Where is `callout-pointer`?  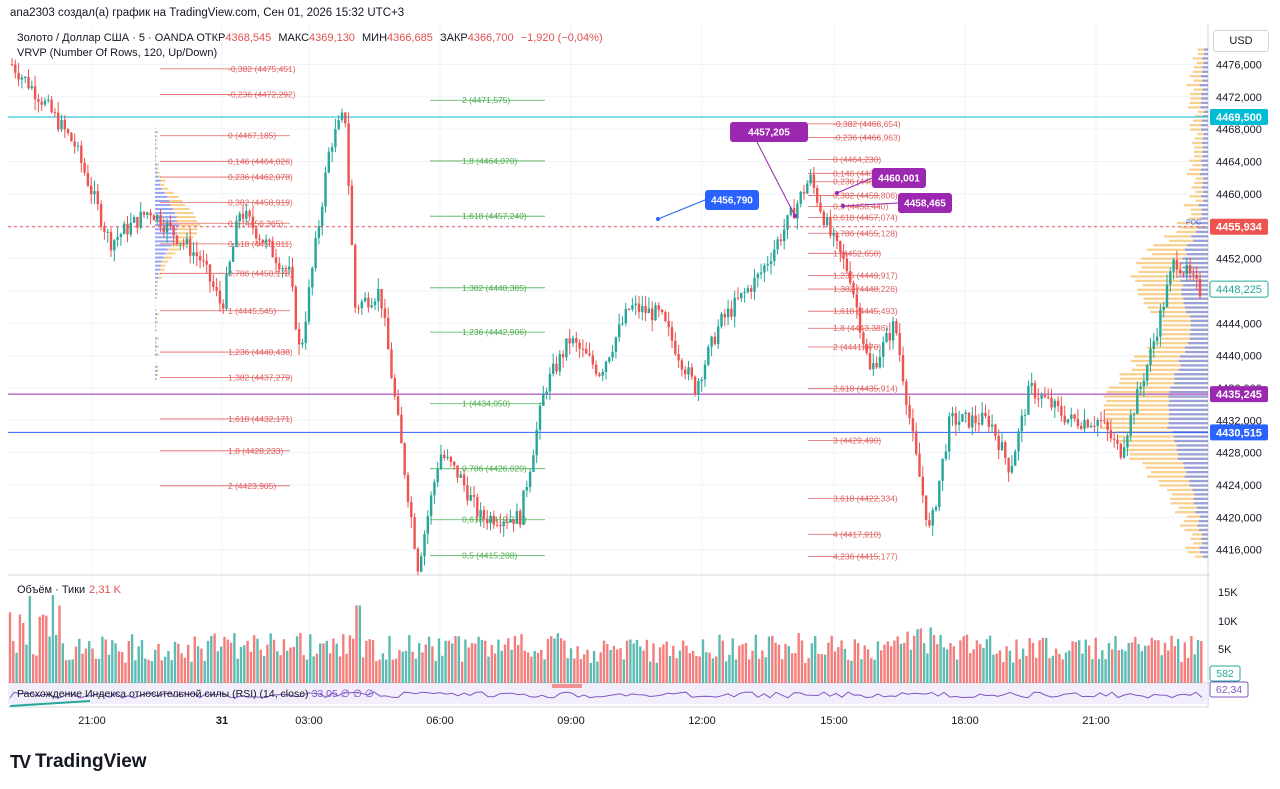 callout-pointer is located at coordinates (854, 185).